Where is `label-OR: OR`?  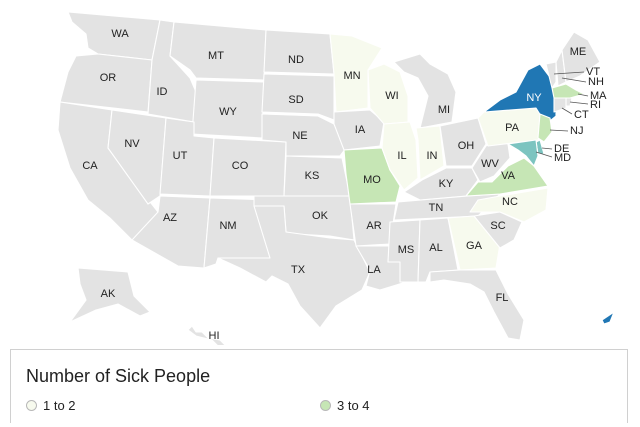
label-OR: OR is located at coordinates (108, 78).